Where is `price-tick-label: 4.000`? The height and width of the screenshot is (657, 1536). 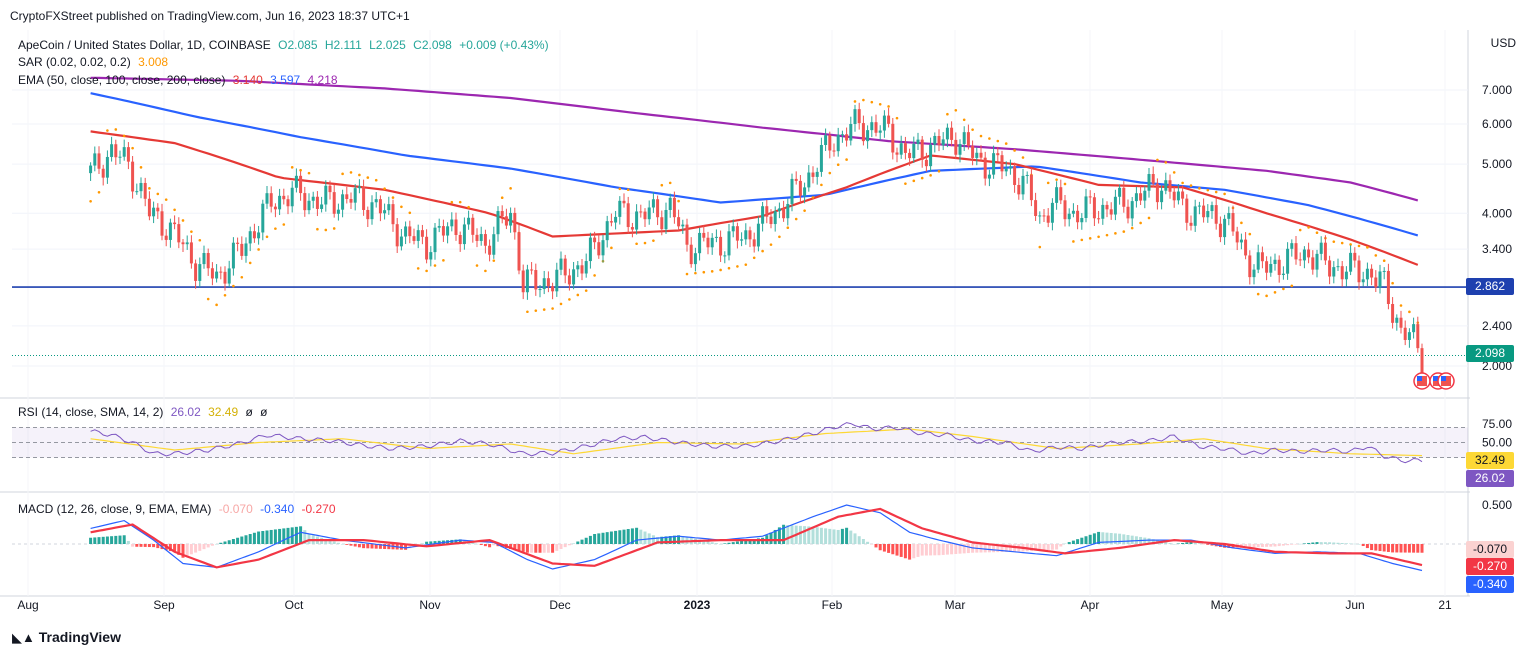 price-tick-label: 4.000 is located at coordinates (1497, 213).